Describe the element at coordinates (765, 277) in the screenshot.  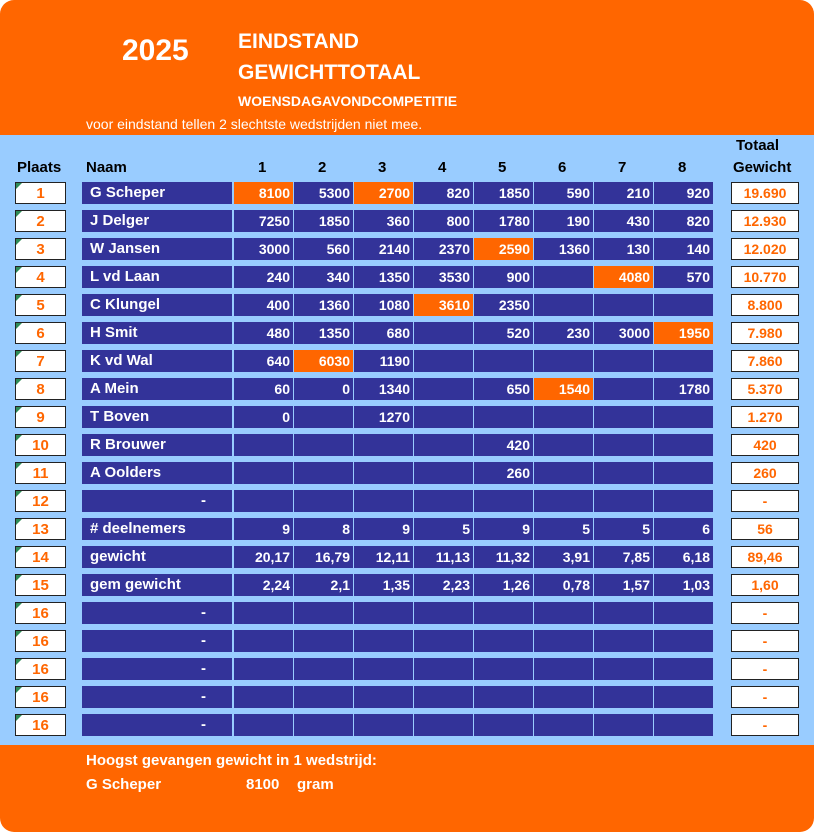
I see `total-cell: 10.770` at that location.